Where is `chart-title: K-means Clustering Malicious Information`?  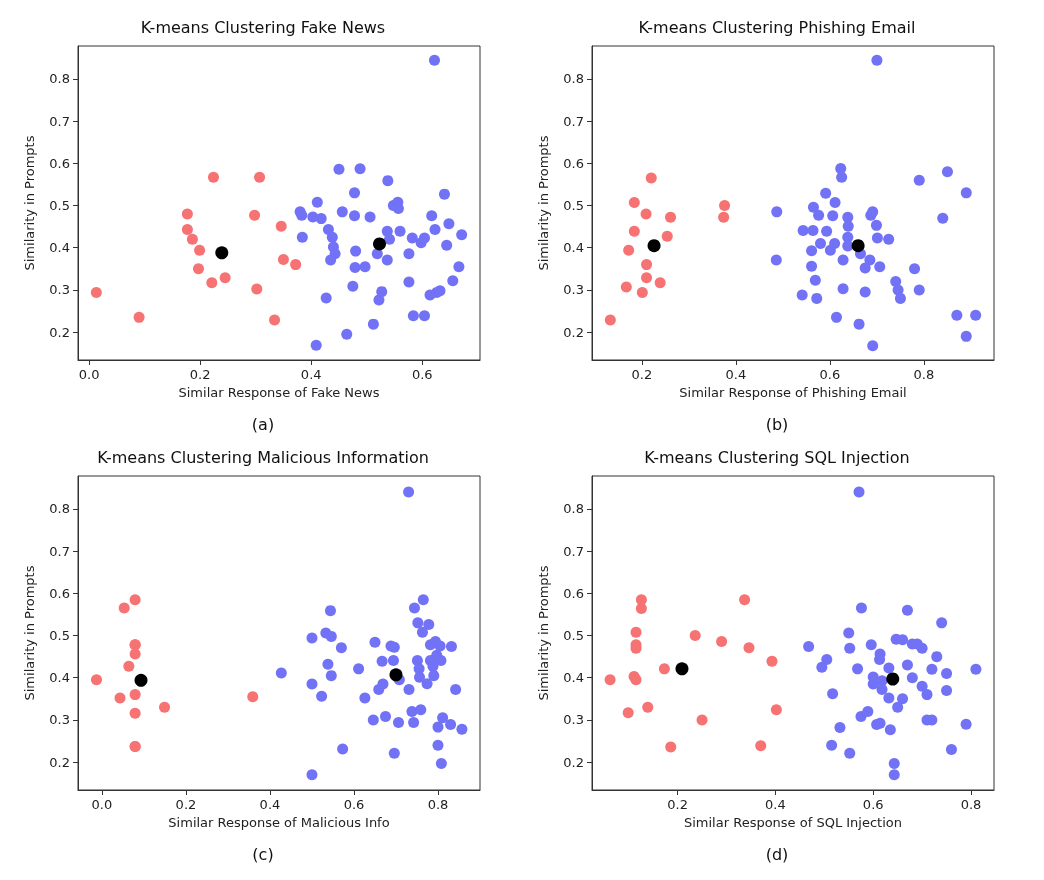 chart-title: K-means Clustering Malicious Information is located at coordinates (263, 457).